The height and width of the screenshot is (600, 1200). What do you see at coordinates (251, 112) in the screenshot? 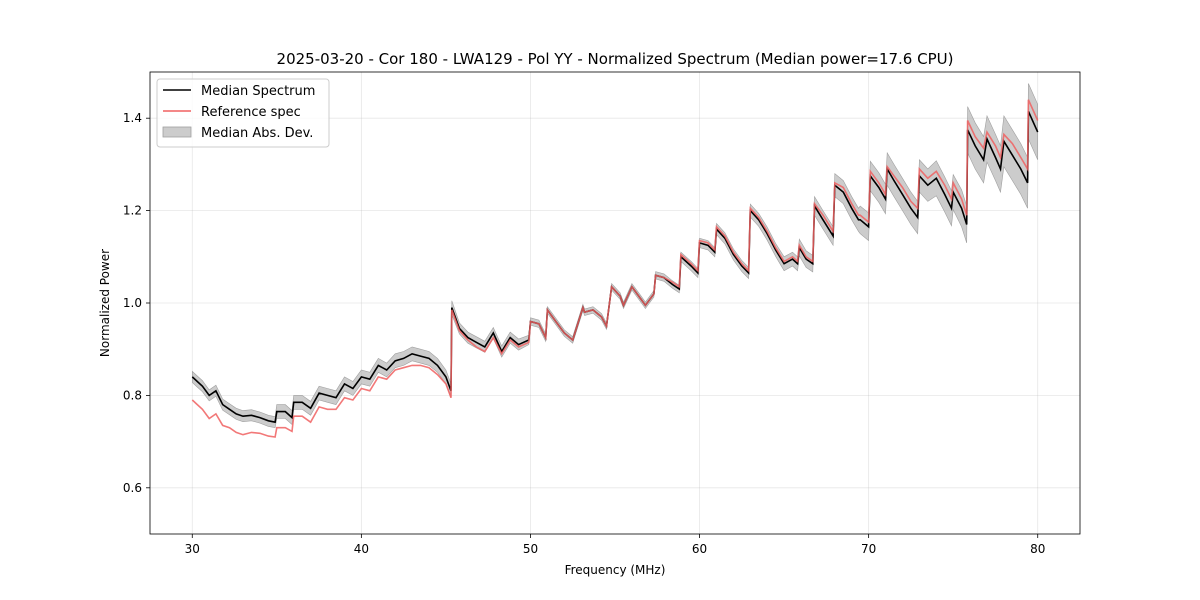
I see `legend-label-reference-spec: Reference spec` at bounding box center [251, 112].